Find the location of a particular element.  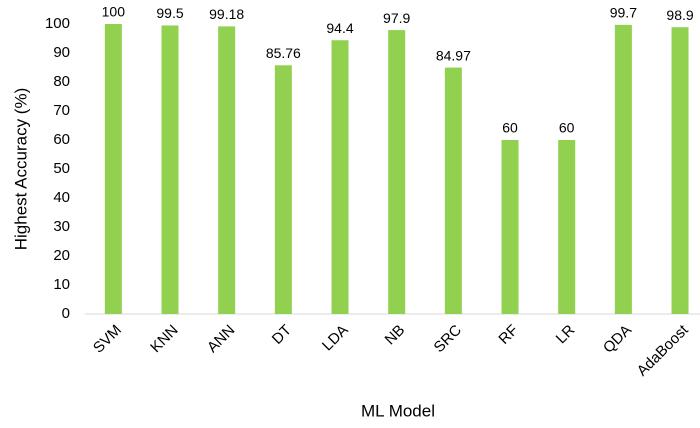

x-tick-label: LR is located at coordinates (566, 335).